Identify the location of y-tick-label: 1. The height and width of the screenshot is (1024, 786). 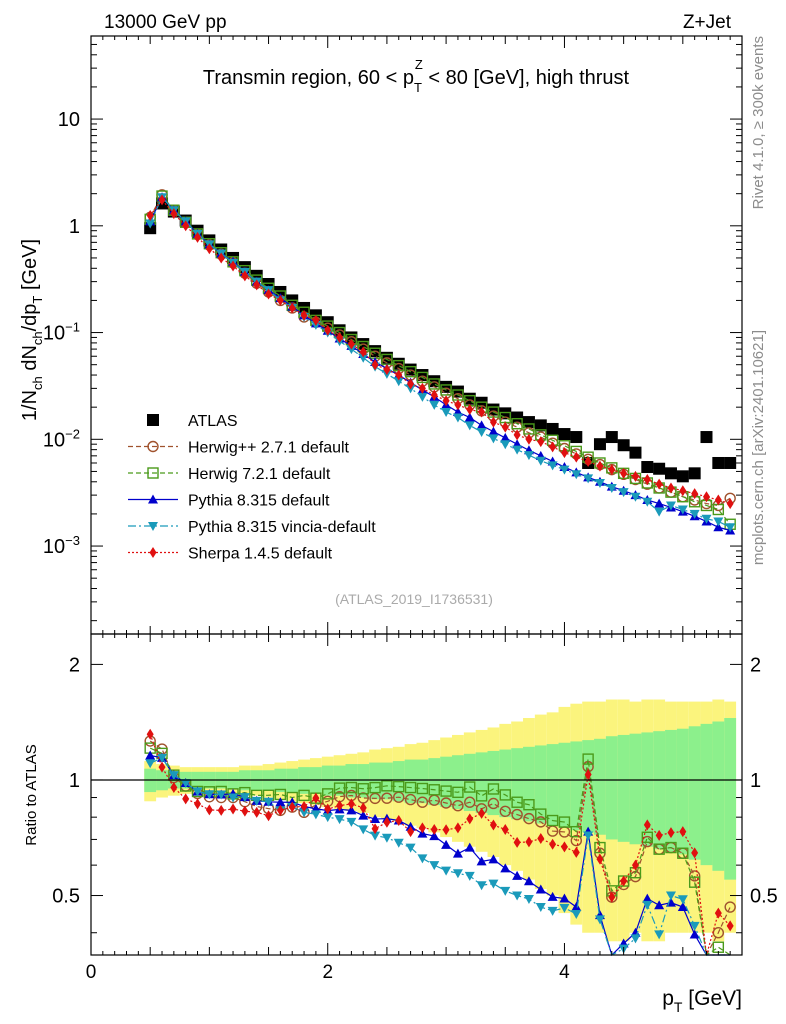
(74, 227).